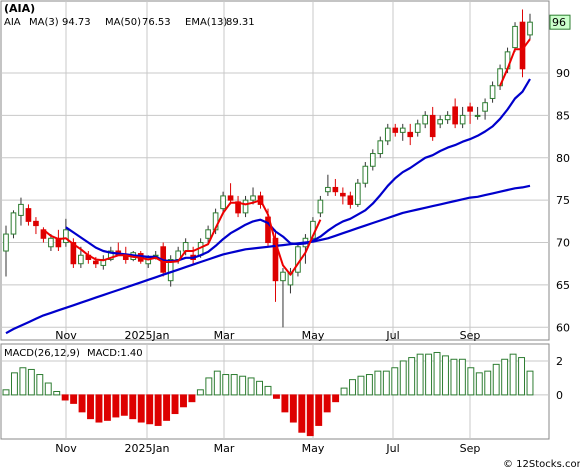 The image size is (580, 471). I want to click on footer-credit: © 12Stocks.com, so click(541, 464).